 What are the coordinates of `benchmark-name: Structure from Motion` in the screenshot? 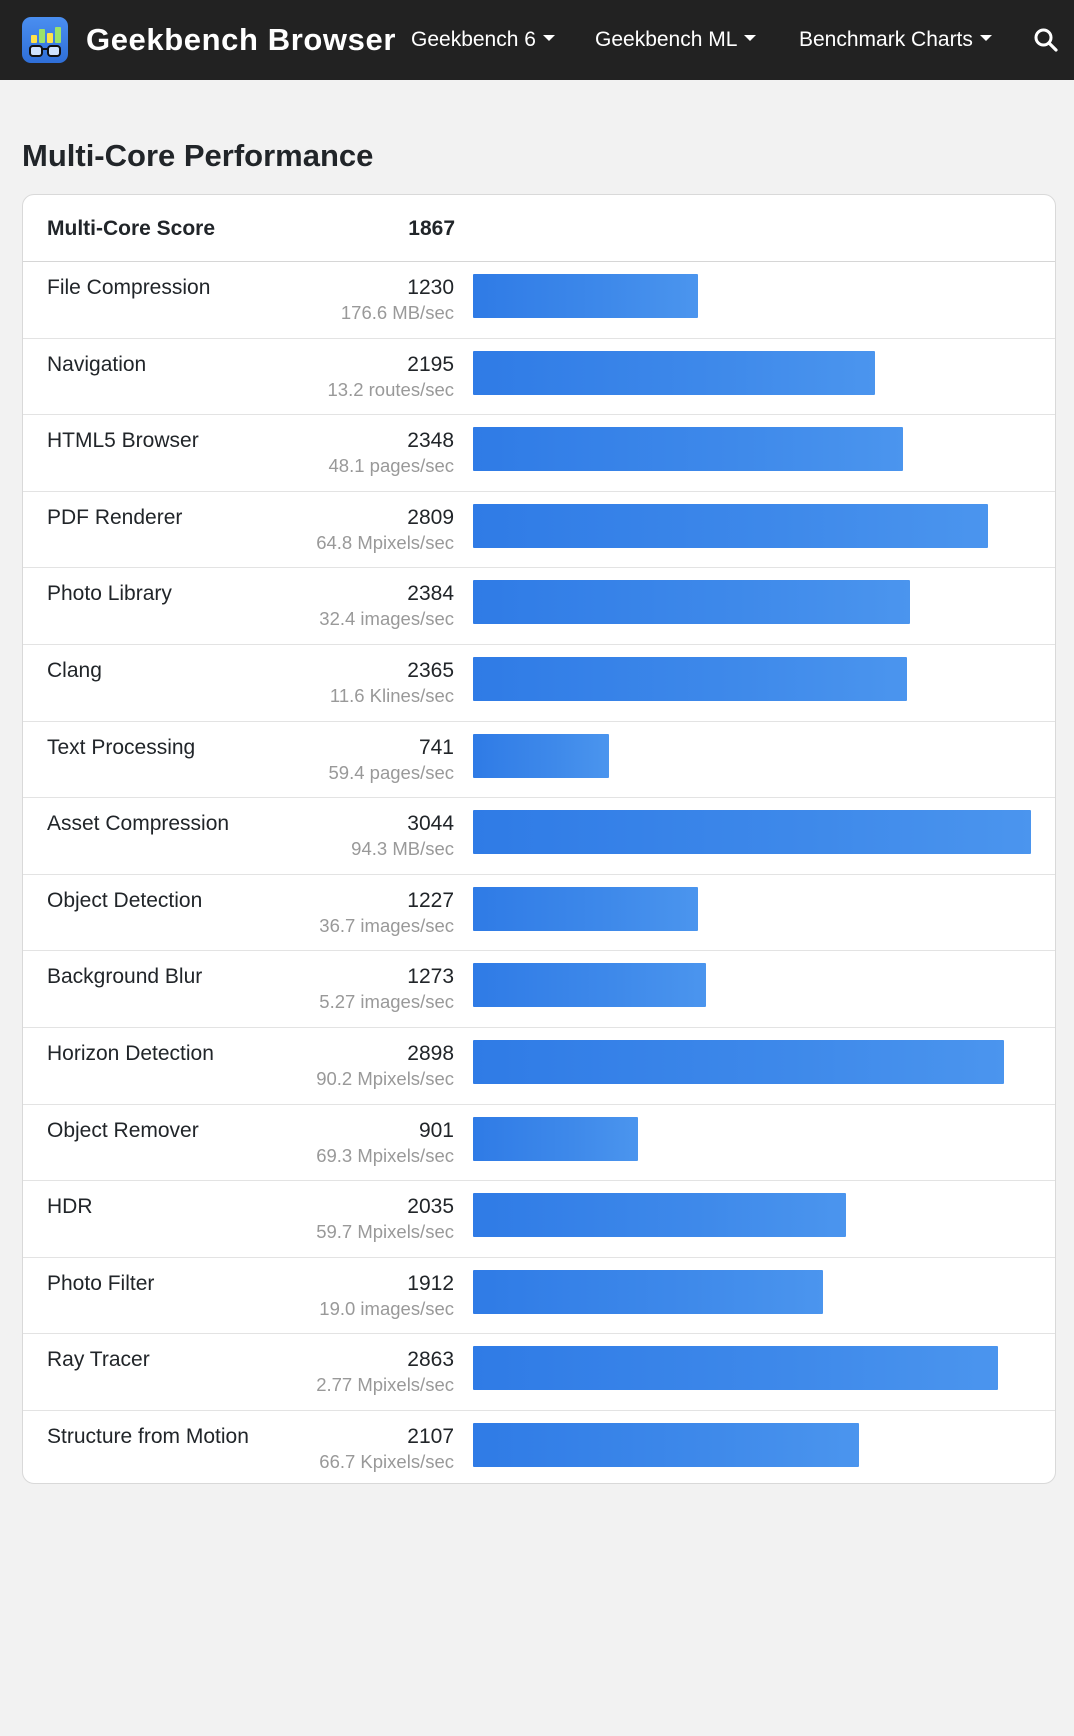 It's located at (148, 1436).